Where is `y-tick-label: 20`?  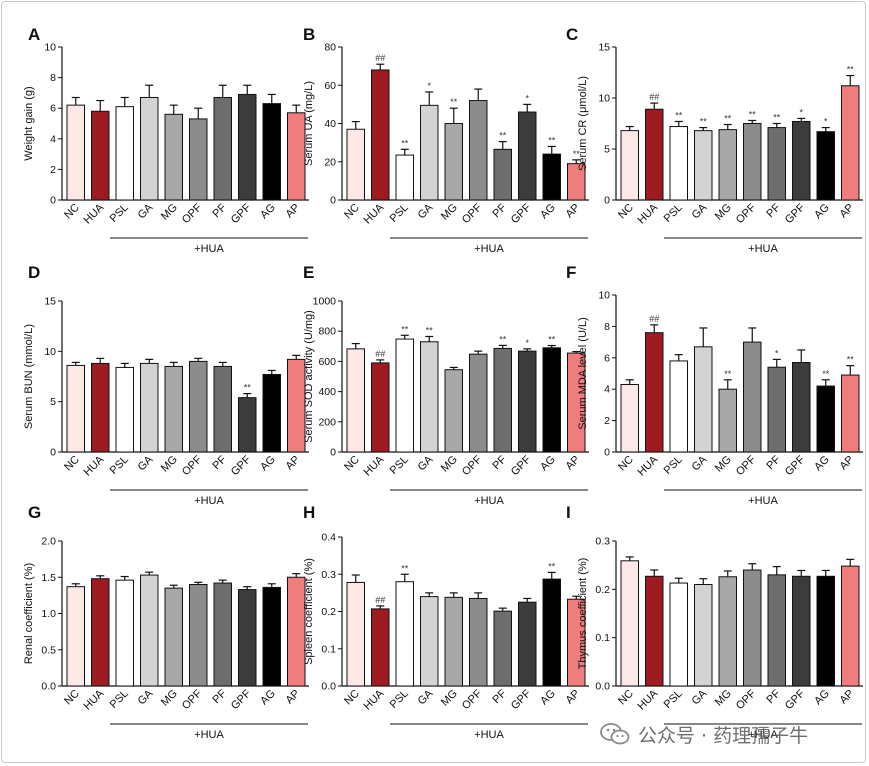 y-tick-label: 20 is located at coordinates (330, 162).